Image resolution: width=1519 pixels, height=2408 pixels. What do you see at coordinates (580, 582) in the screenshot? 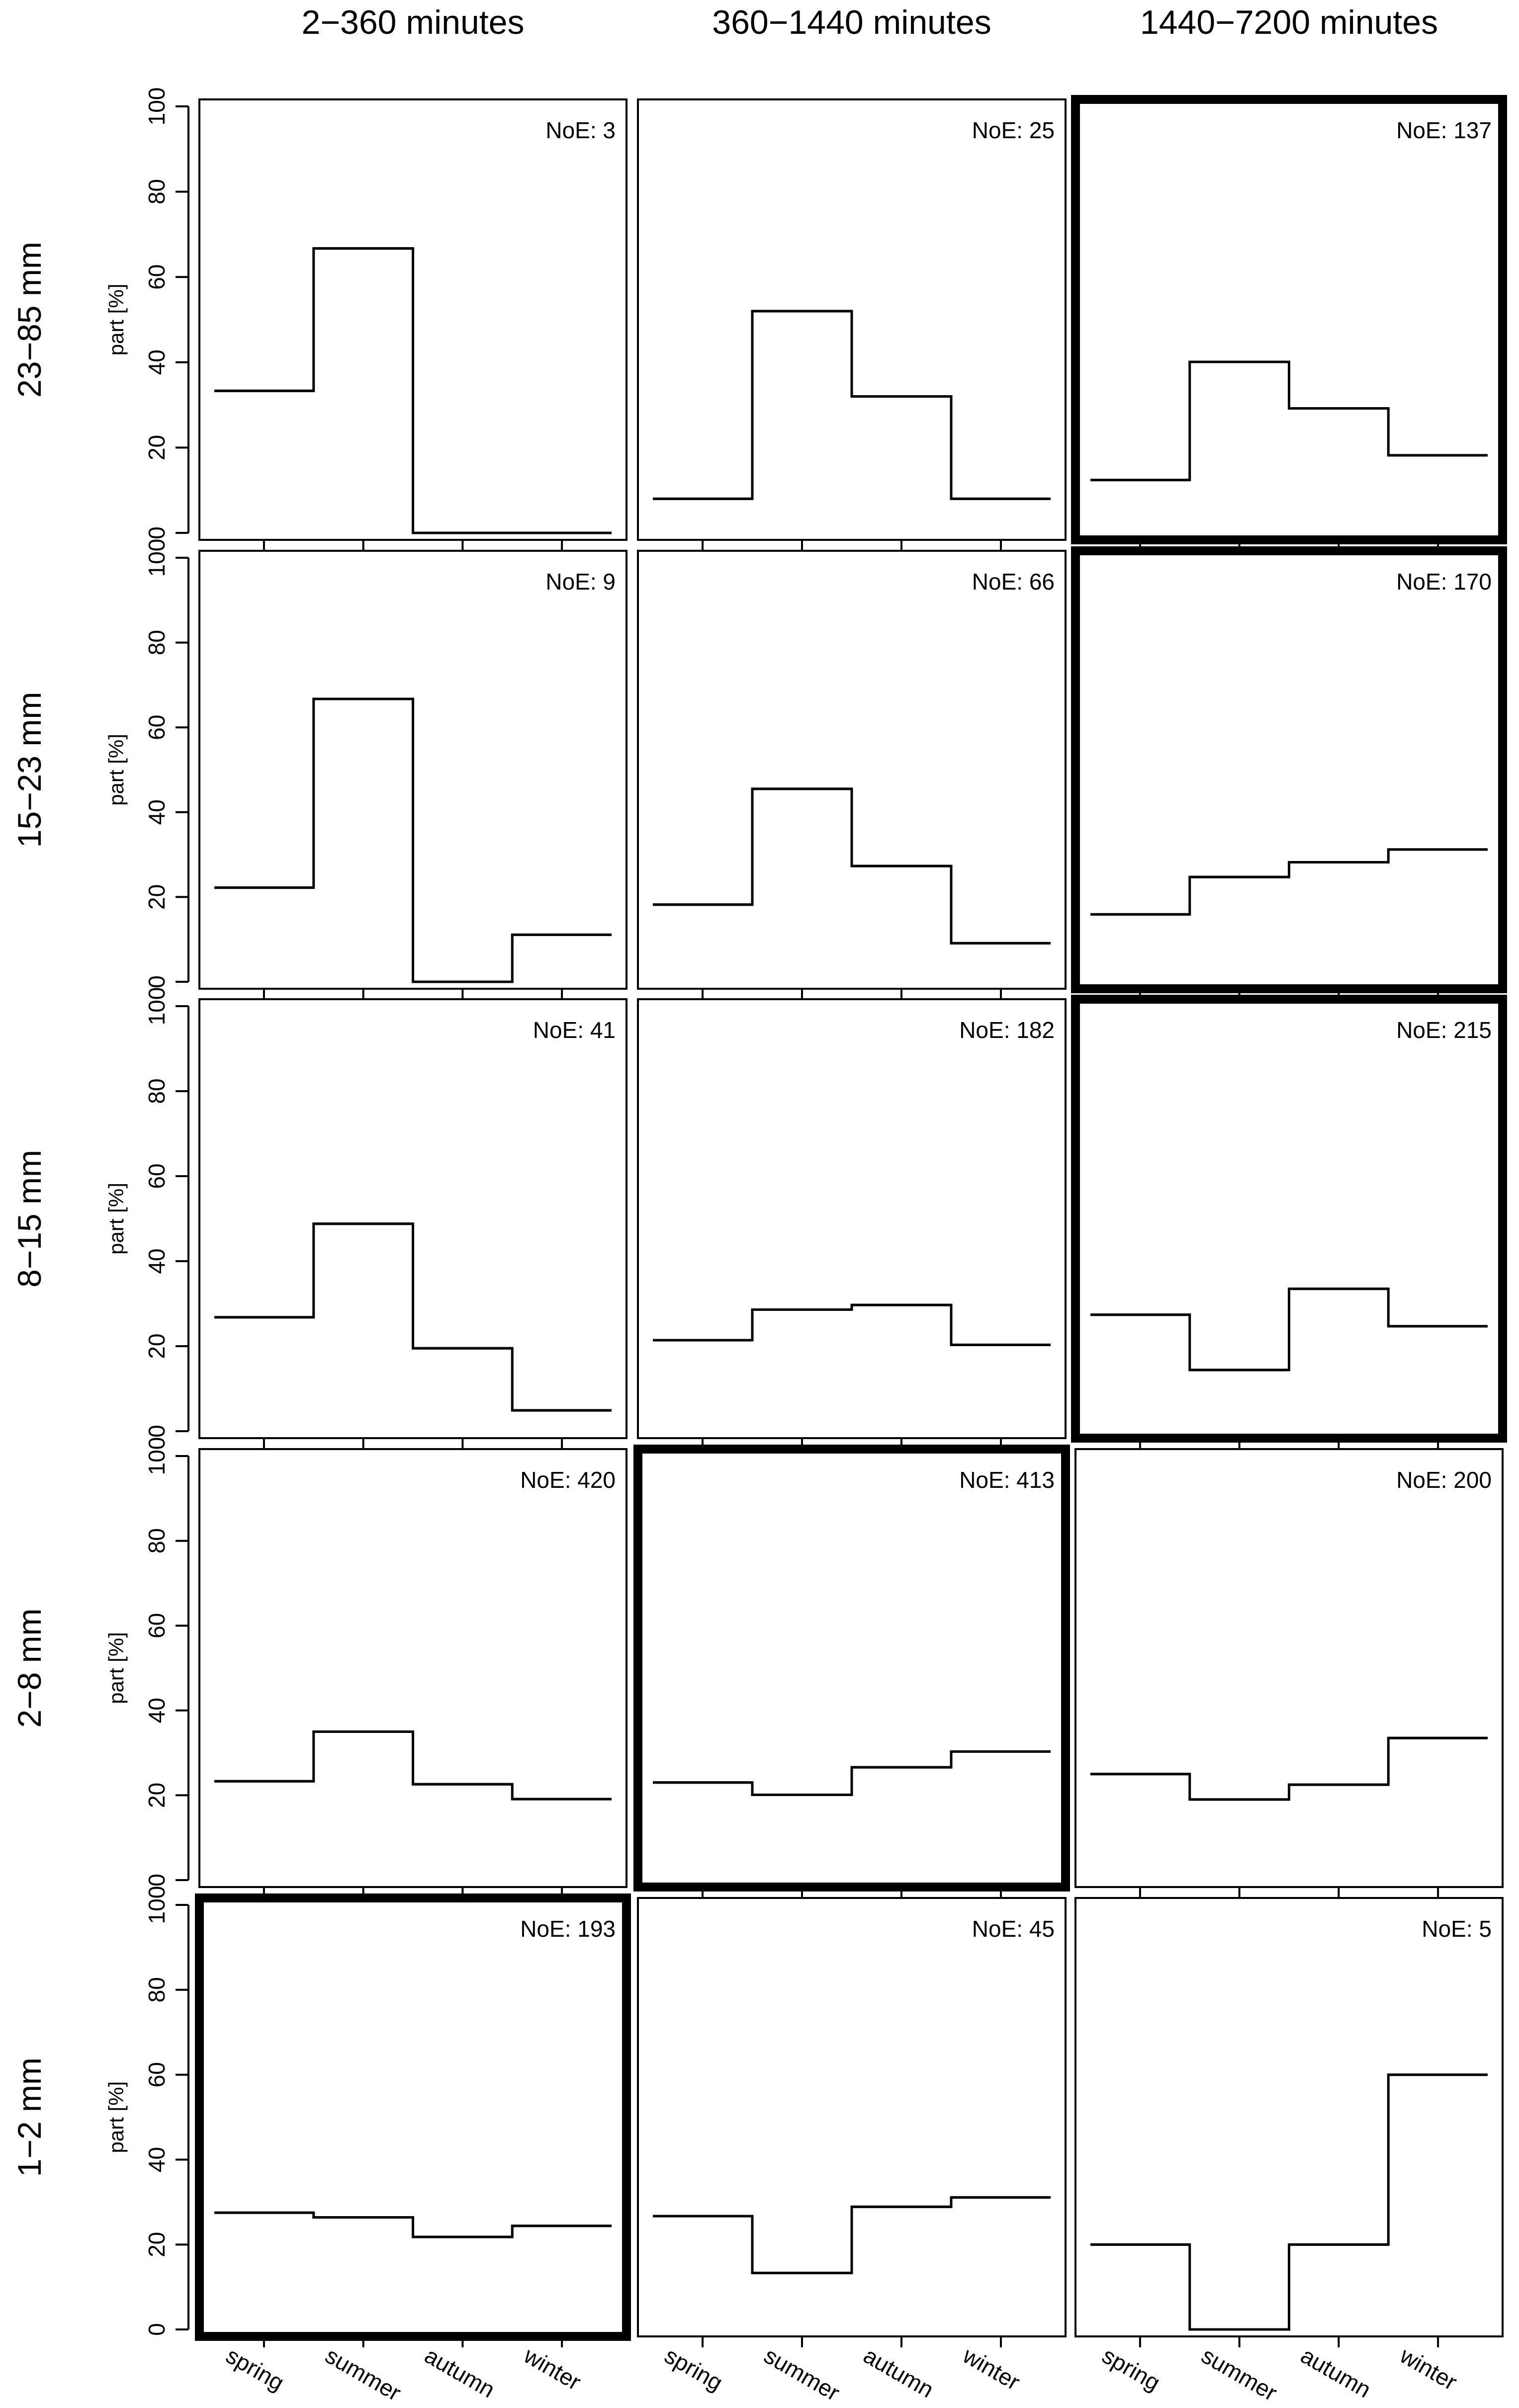
I see `noe-label: NoE: 9` at bounding box center [580, 582].